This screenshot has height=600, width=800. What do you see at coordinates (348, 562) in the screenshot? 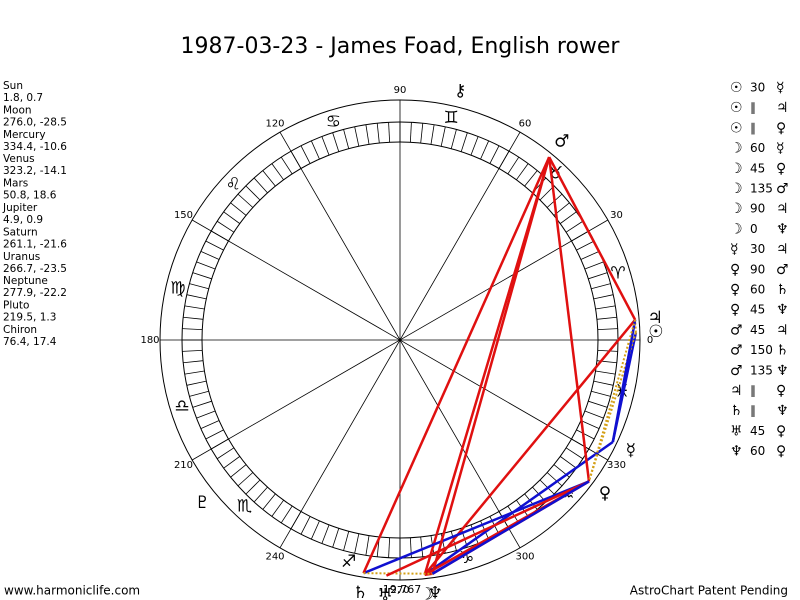
I see `sign-glyph: ♐` at bounding box center [348, 562].